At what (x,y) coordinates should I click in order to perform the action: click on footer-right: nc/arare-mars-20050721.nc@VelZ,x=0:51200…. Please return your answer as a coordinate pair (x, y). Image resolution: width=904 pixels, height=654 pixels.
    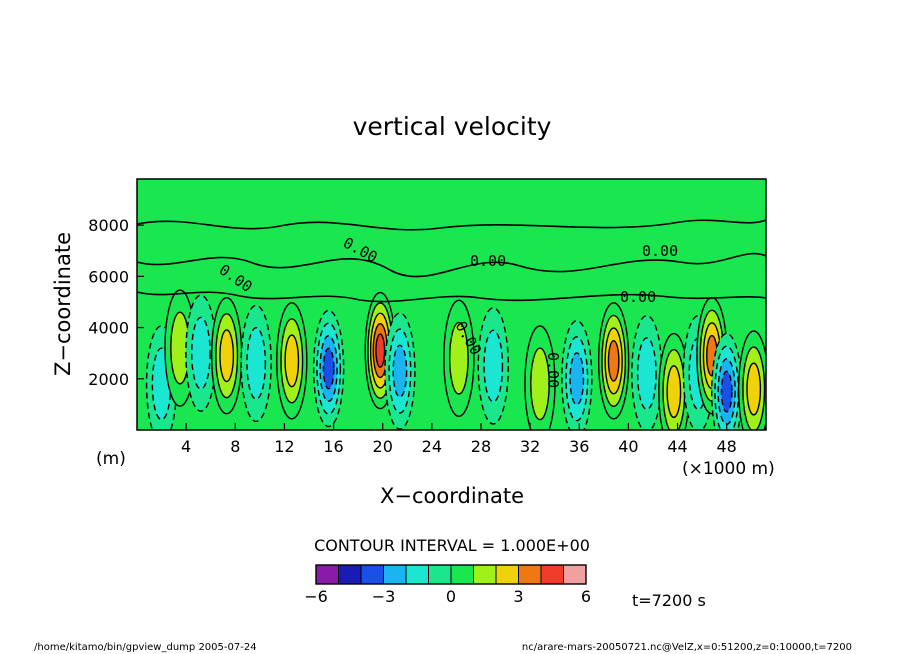
    Looking at the image, I should click on (687, 647).